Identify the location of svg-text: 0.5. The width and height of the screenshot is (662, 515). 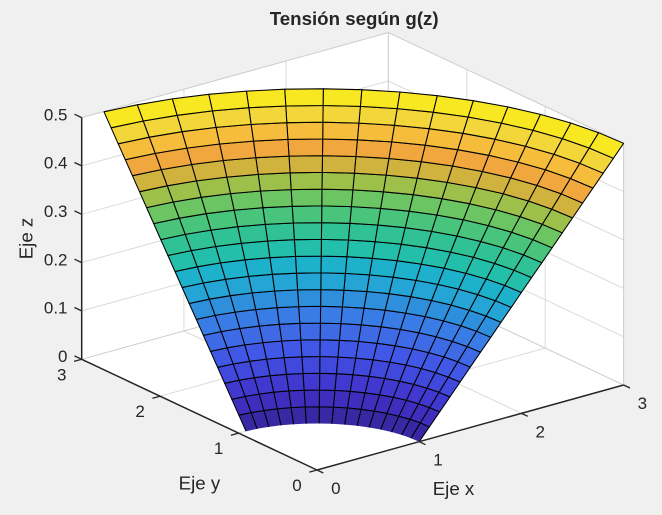
(56, 114).